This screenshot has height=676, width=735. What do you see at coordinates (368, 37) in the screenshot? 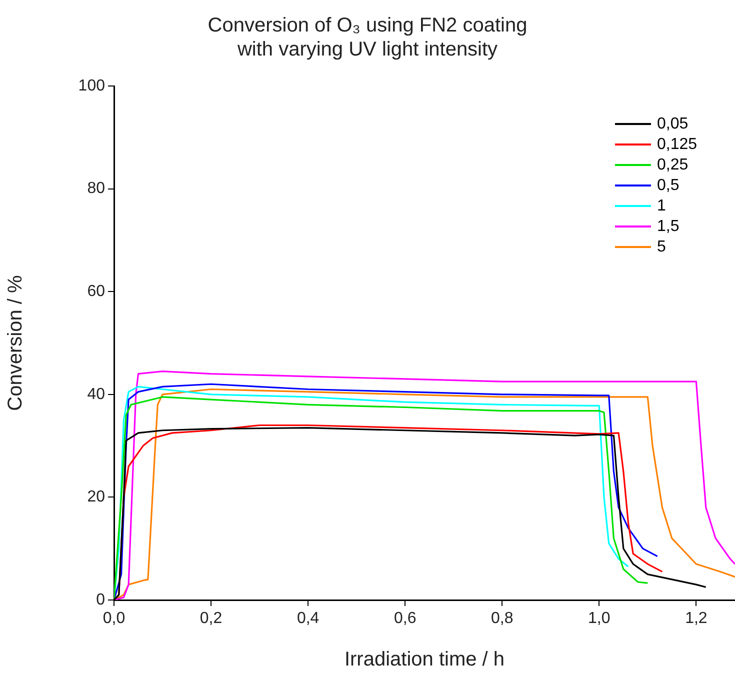
I see `chart-title: Conversion of O₃ using FN2 coating with varying UV light intensity` at bounding box center [368, 37].